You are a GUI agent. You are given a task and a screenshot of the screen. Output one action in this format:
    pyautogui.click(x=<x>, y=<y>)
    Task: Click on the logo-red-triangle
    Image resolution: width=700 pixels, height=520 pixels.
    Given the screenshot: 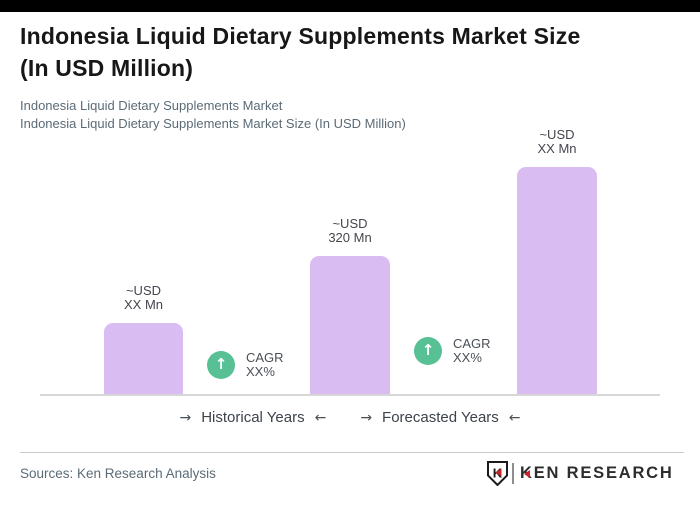 What is the action you would take?
    pyautogui.click(x=527, y=474)
    